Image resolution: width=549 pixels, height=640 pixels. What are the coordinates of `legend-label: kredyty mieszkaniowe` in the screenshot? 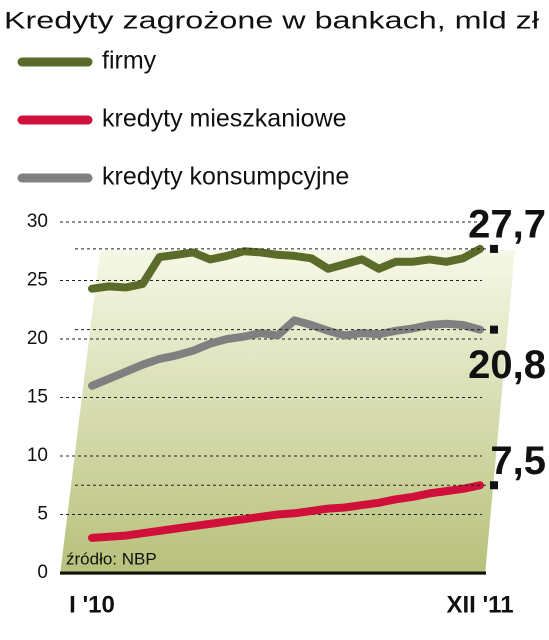 It's located at (224, 119).